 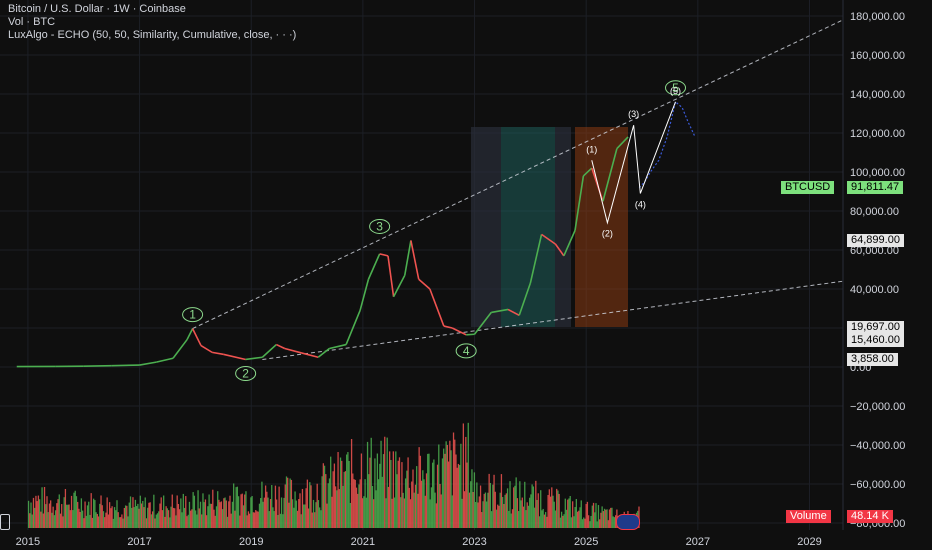 I want to click on chart-title: Bitcoin / U.S. Dollar · 1W · Coinbase, so click(x=97, y=9).